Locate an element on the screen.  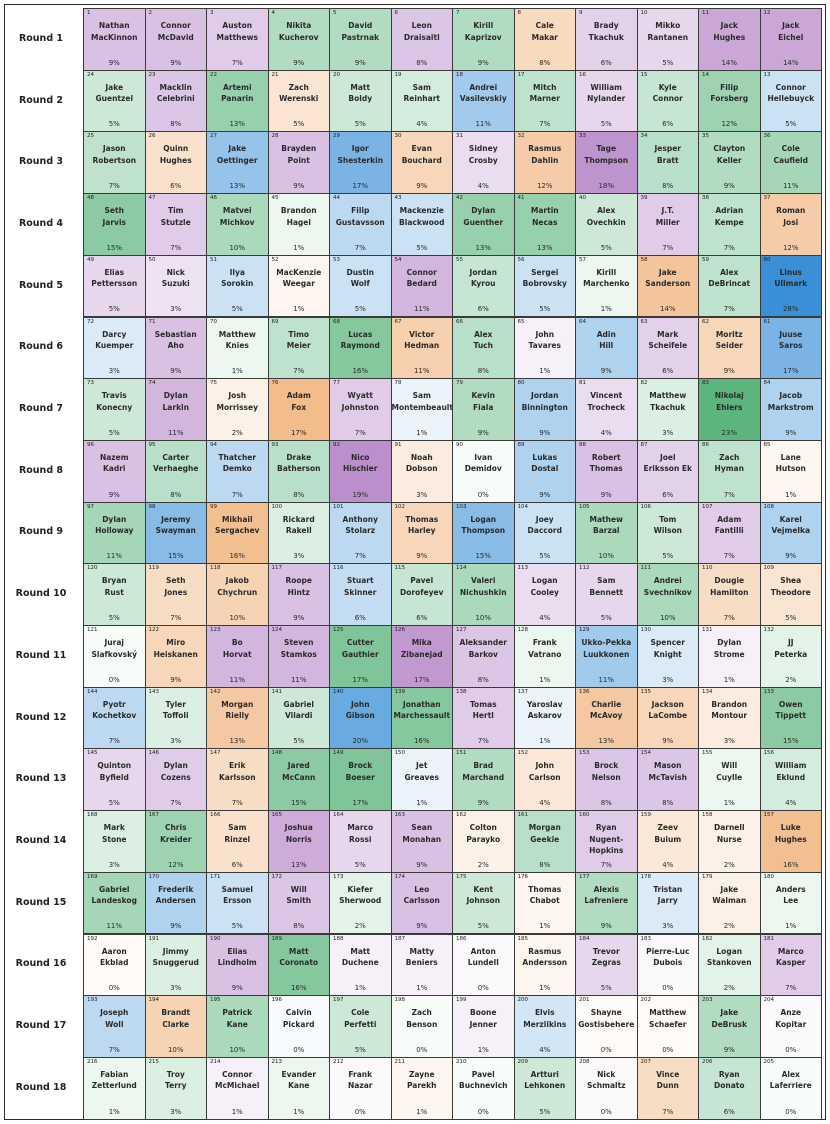
pick-cell: 134 Brandon Montour 3% is located at coordinates (729, 718).